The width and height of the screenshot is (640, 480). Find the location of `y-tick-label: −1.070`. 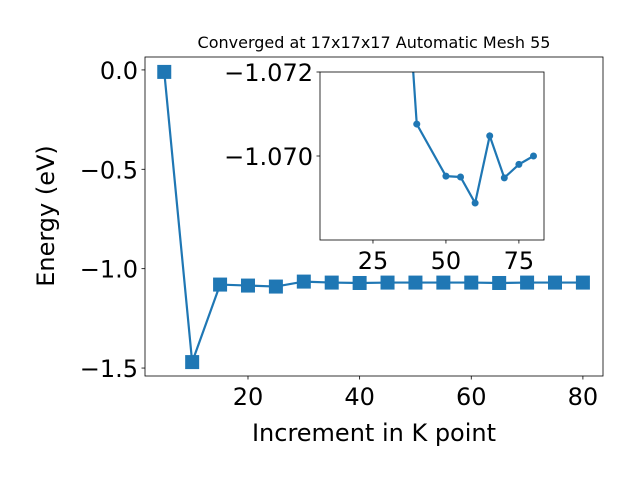

y-tick-label: −1.070 is located at coordinates (268, 157).